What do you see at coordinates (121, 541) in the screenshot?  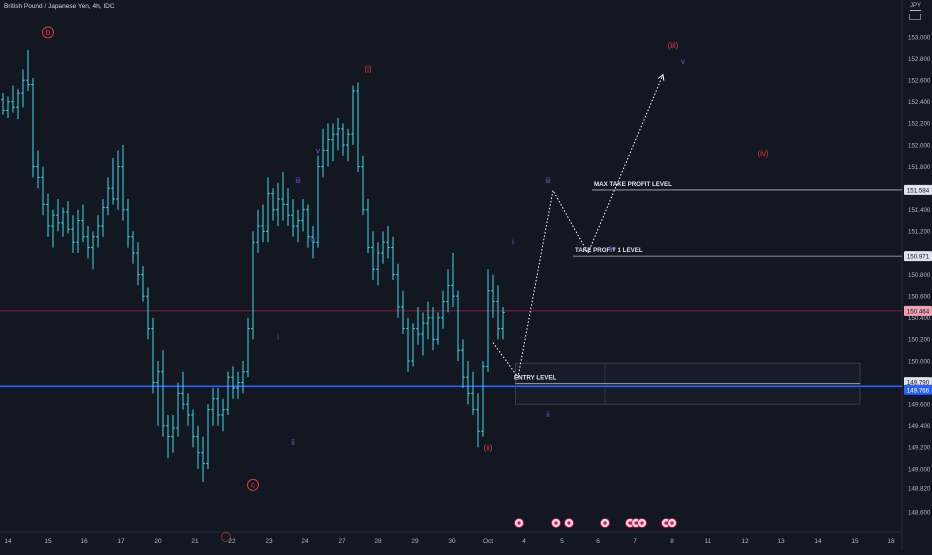 I see `time-tick-label: 17` at bounding box center [121, 541].